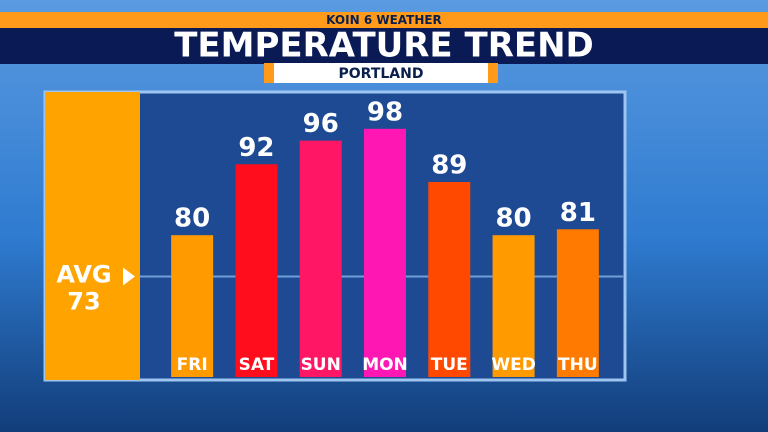 The image size is (768, 432). What do you see at coordinates (257, 365) in the screenshot?
I see `x-tick-label: SAT` at bounding box center [257, 365].